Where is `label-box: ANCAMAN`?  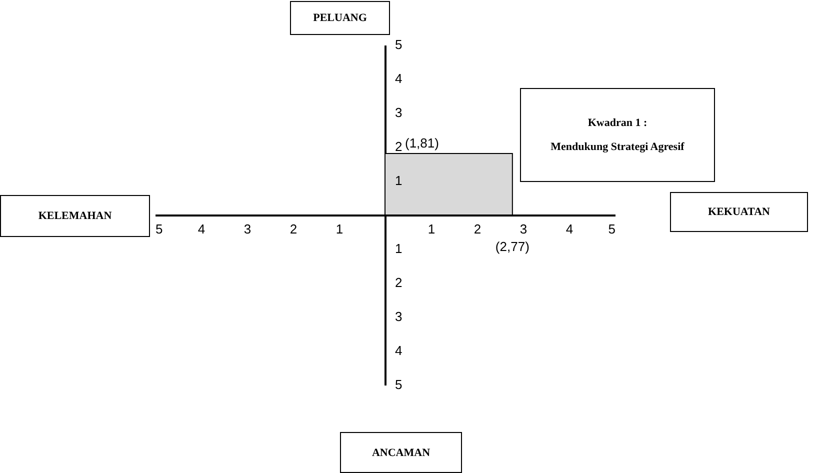
label-box: ANCAMAN is located at coordinates (401, 452).